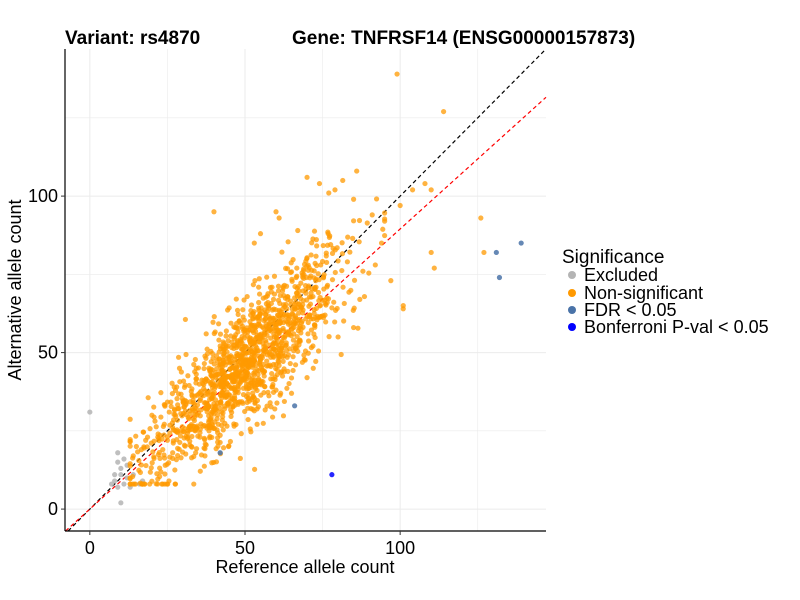 The height and width of the screenshot is (600, 800). Describe the element at coordinates (643, 293) in the screenshot. I see `legend-label-non-significant: Non-significant` at that location.